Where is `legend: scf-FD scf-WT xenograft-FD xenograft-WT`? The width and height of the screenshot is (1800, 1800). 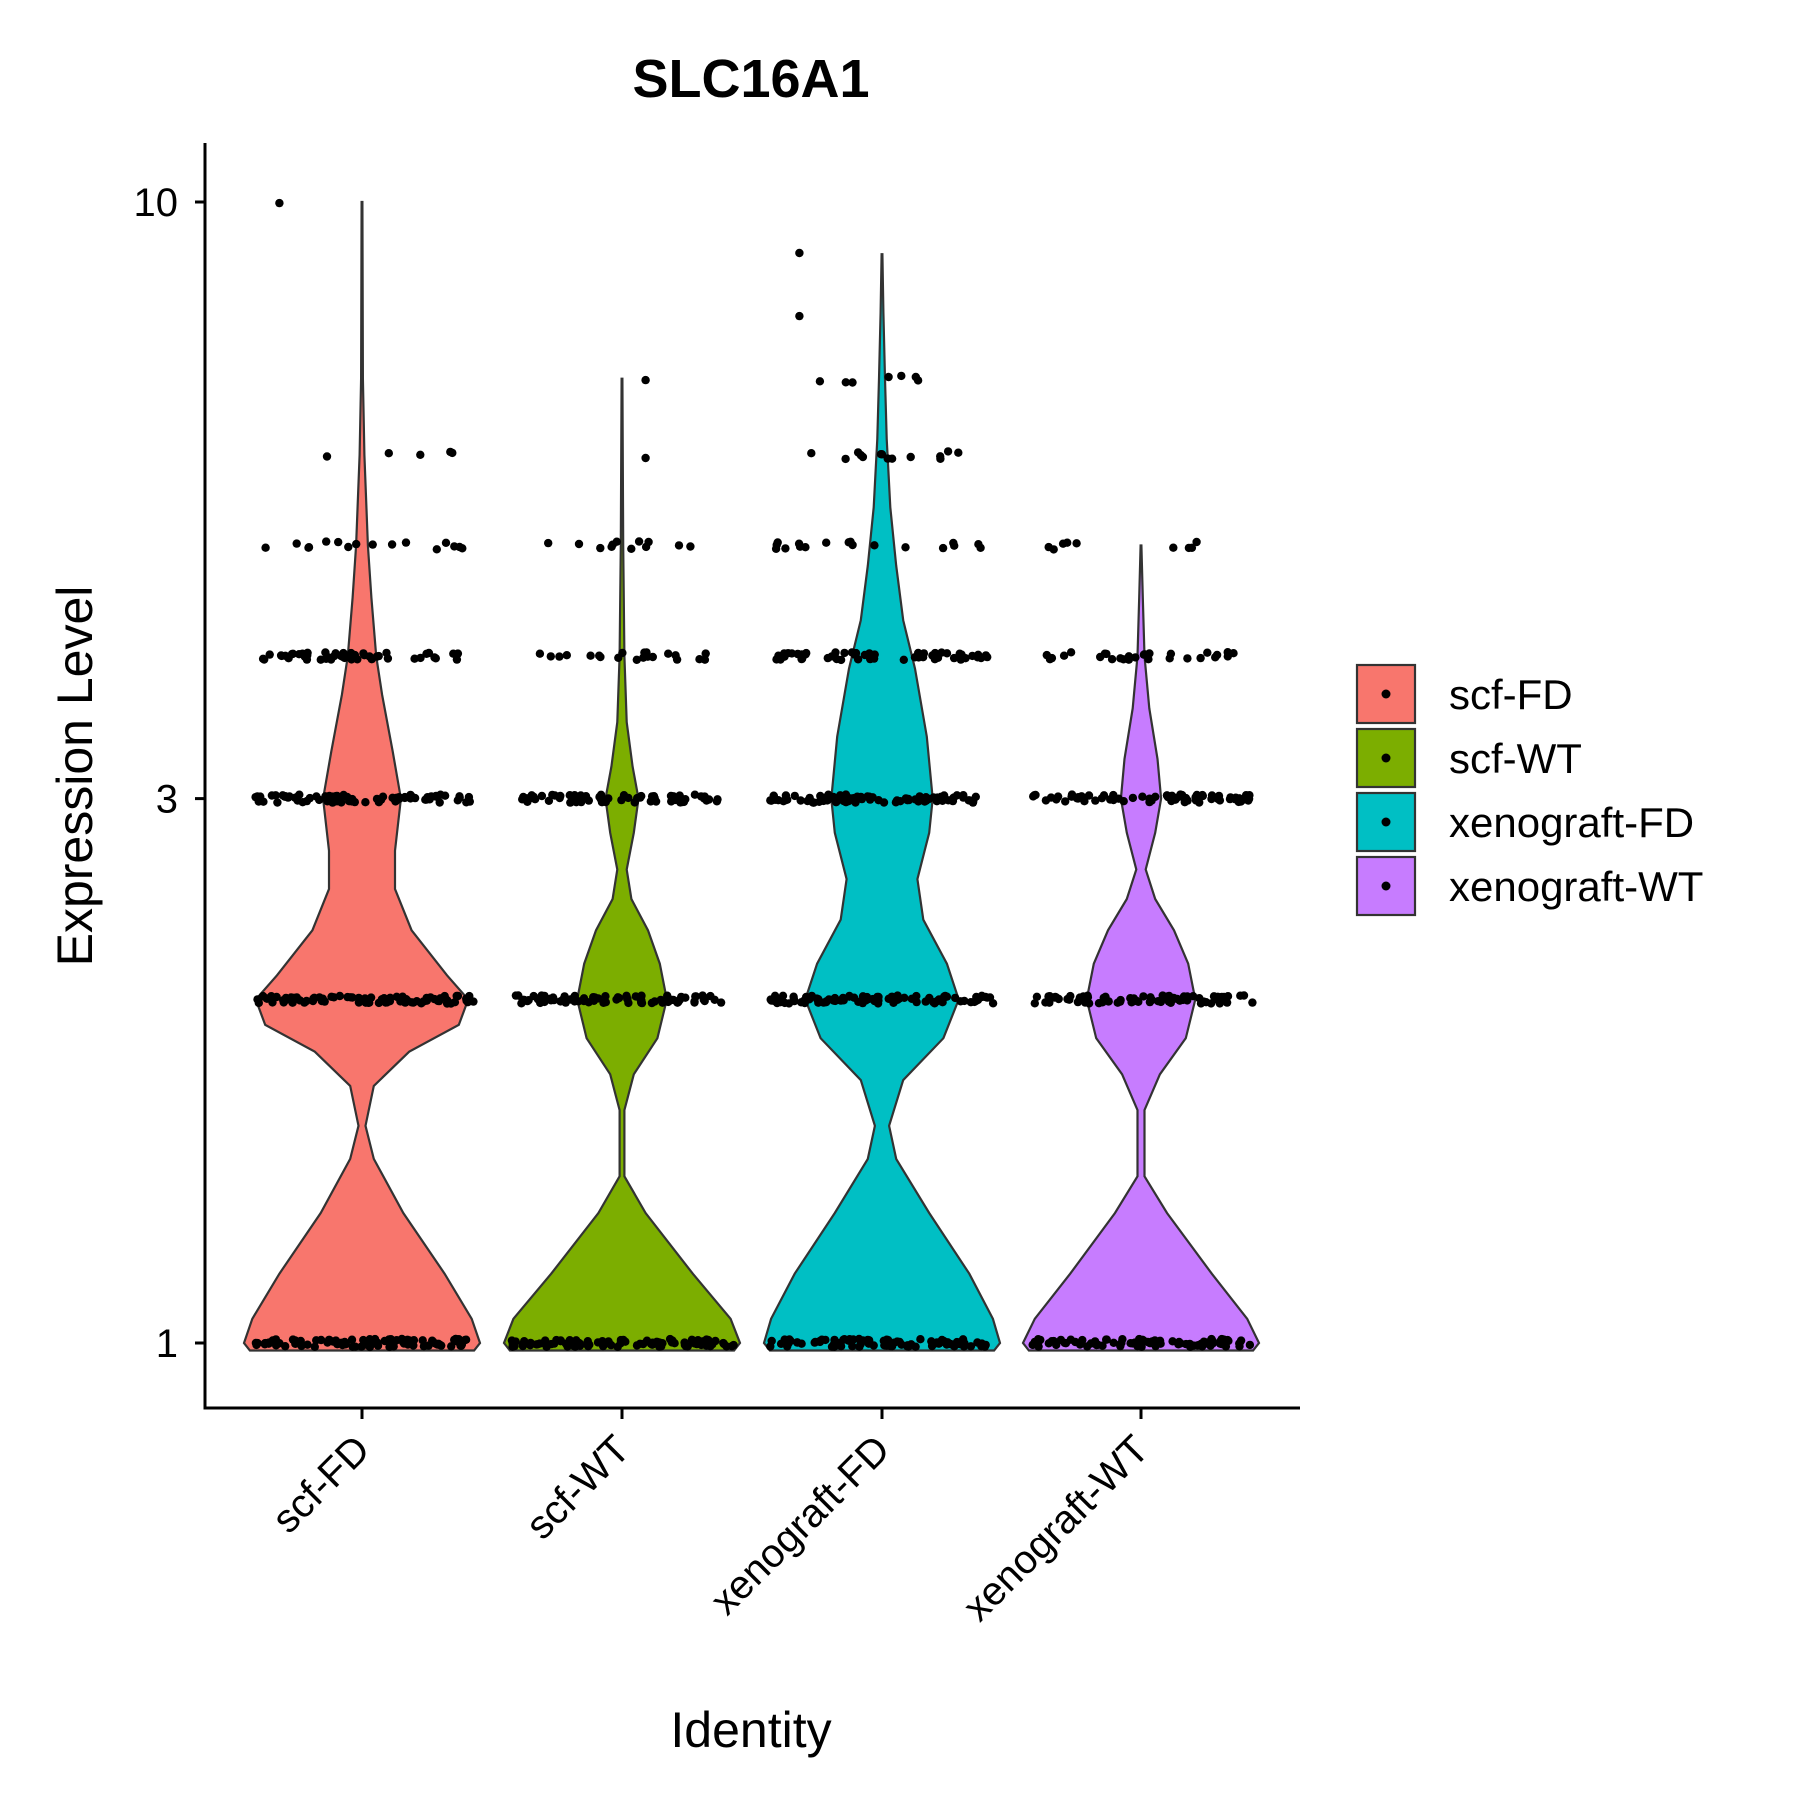 legend: scf-FD scf-WT xenograft-FD xenograft-WT is located at coordinates (1529, 790).